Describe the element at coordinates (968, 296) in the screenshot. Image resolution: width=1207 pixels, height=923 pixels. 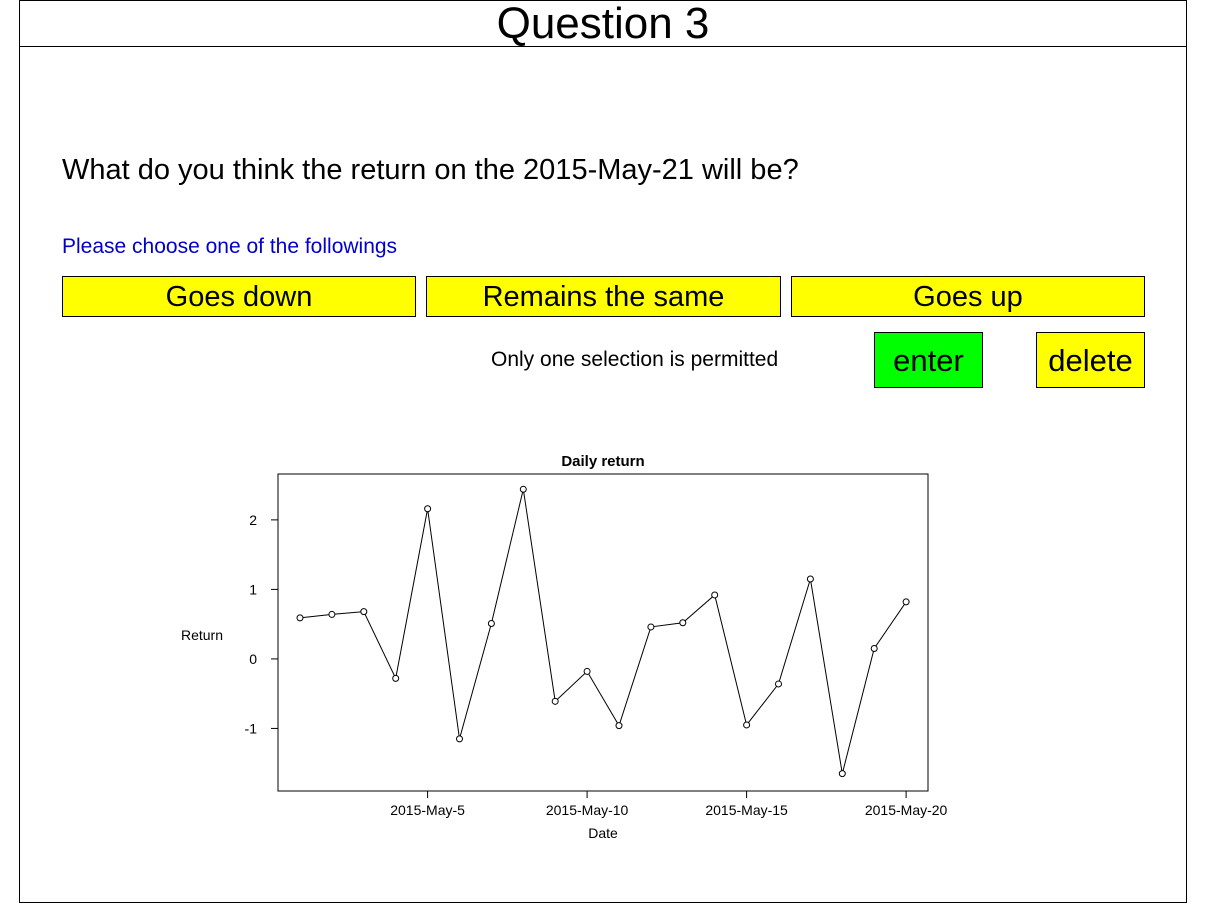
I see `goes-up-button: Goes up` at that location.